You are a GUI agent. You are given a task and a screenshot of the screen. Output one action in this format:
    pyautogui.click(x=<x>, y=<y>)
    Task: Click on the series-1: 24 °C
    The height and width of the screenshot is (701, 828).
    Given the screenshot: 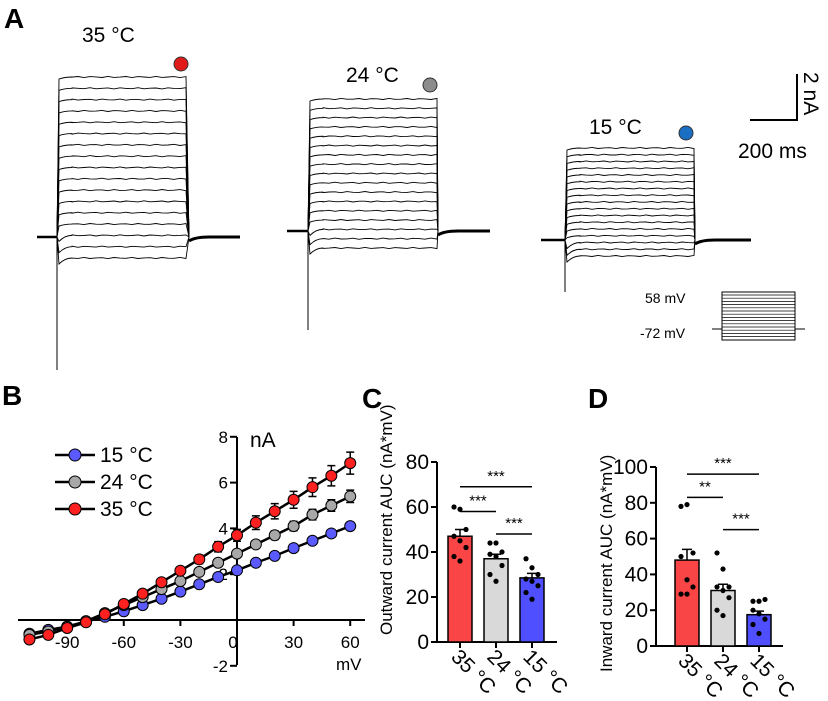 What is the action you would take?
    pyautogui.click(x=190, y=556)
    